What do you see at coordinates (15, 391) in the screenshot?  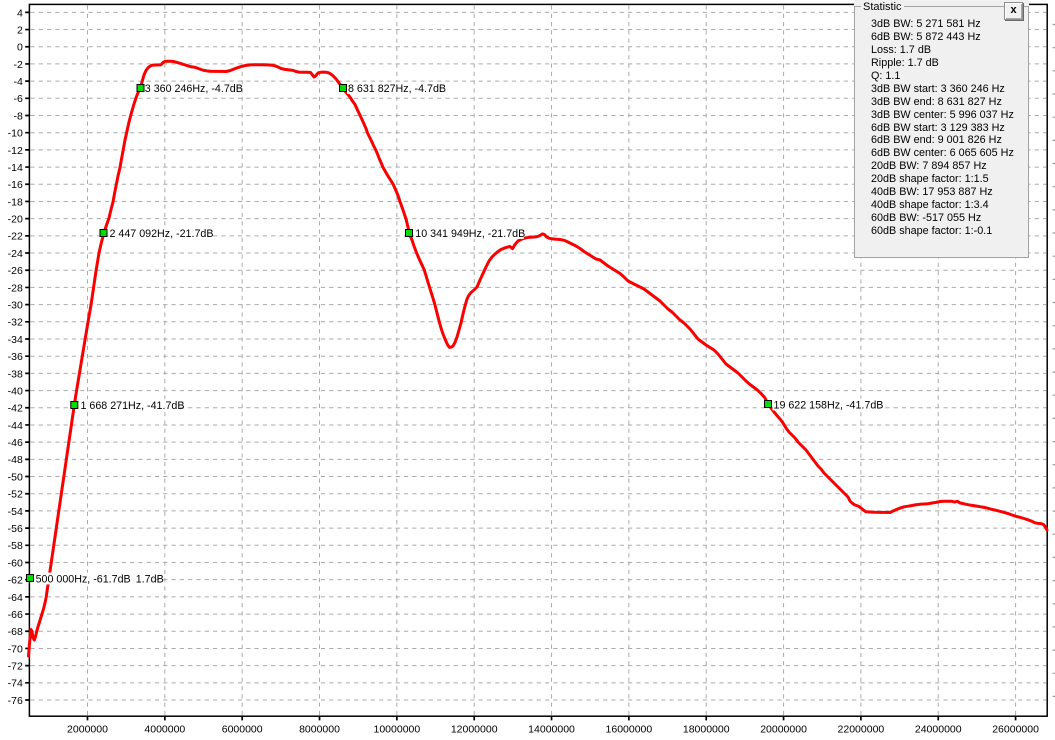 I see `svg-text: -40` at bounding box center [15, 391].